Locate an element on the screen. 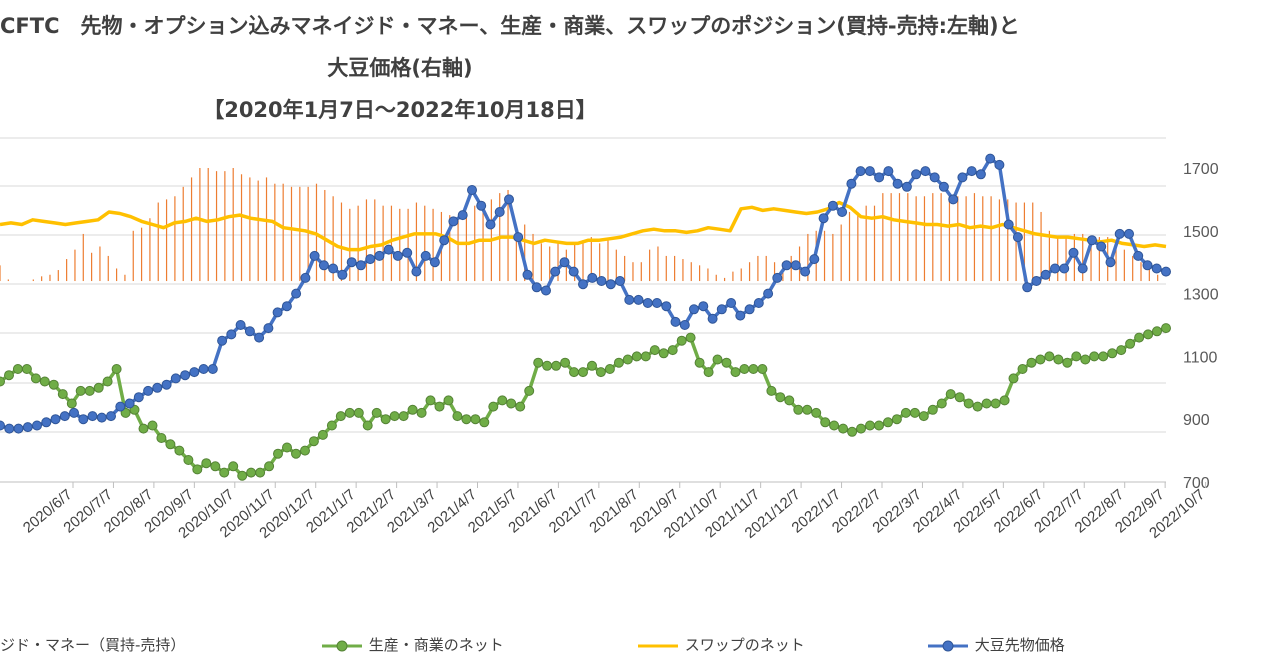 This screenshot has width=1280, height=668. legend-producer-commercial: 生産・商業のネット is located at coordinates (413, 644).